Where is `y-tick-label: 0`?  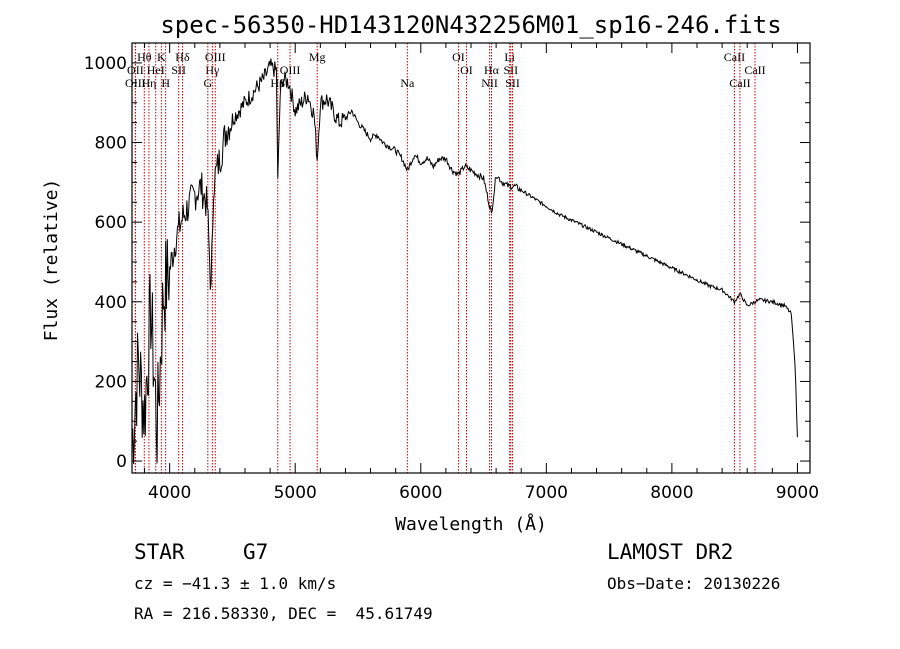 y-tick-label: 0 is located at coordinates (121, 462).